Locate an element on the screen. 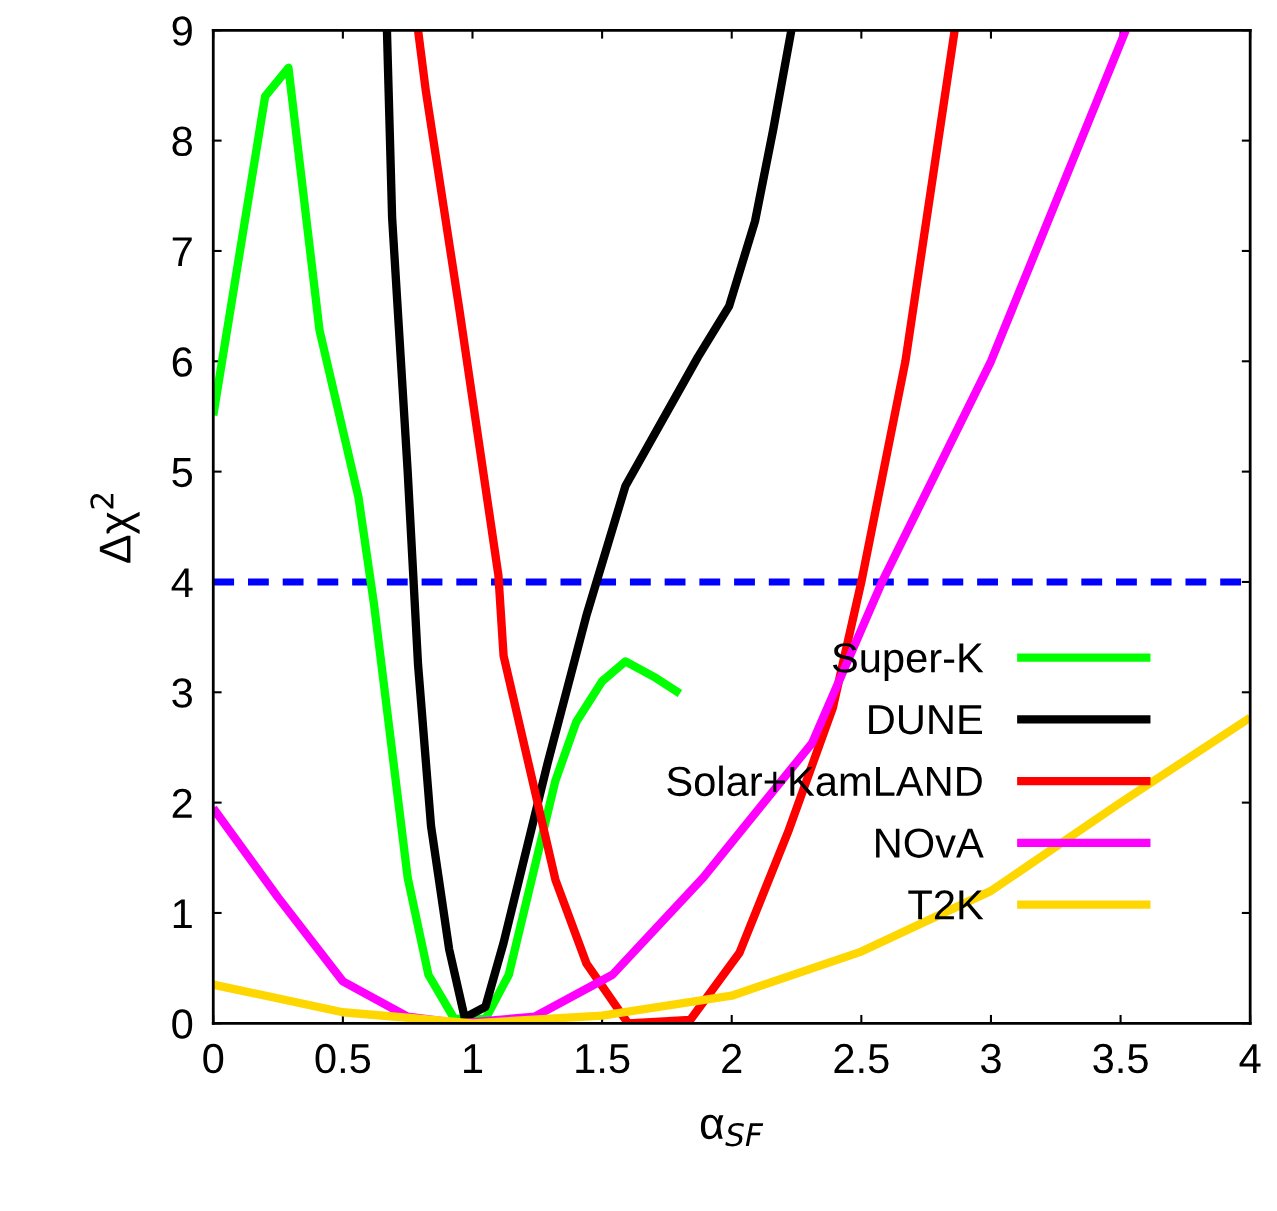  x-tick-label: 3.5 is located at coordinates (1120, 1058).